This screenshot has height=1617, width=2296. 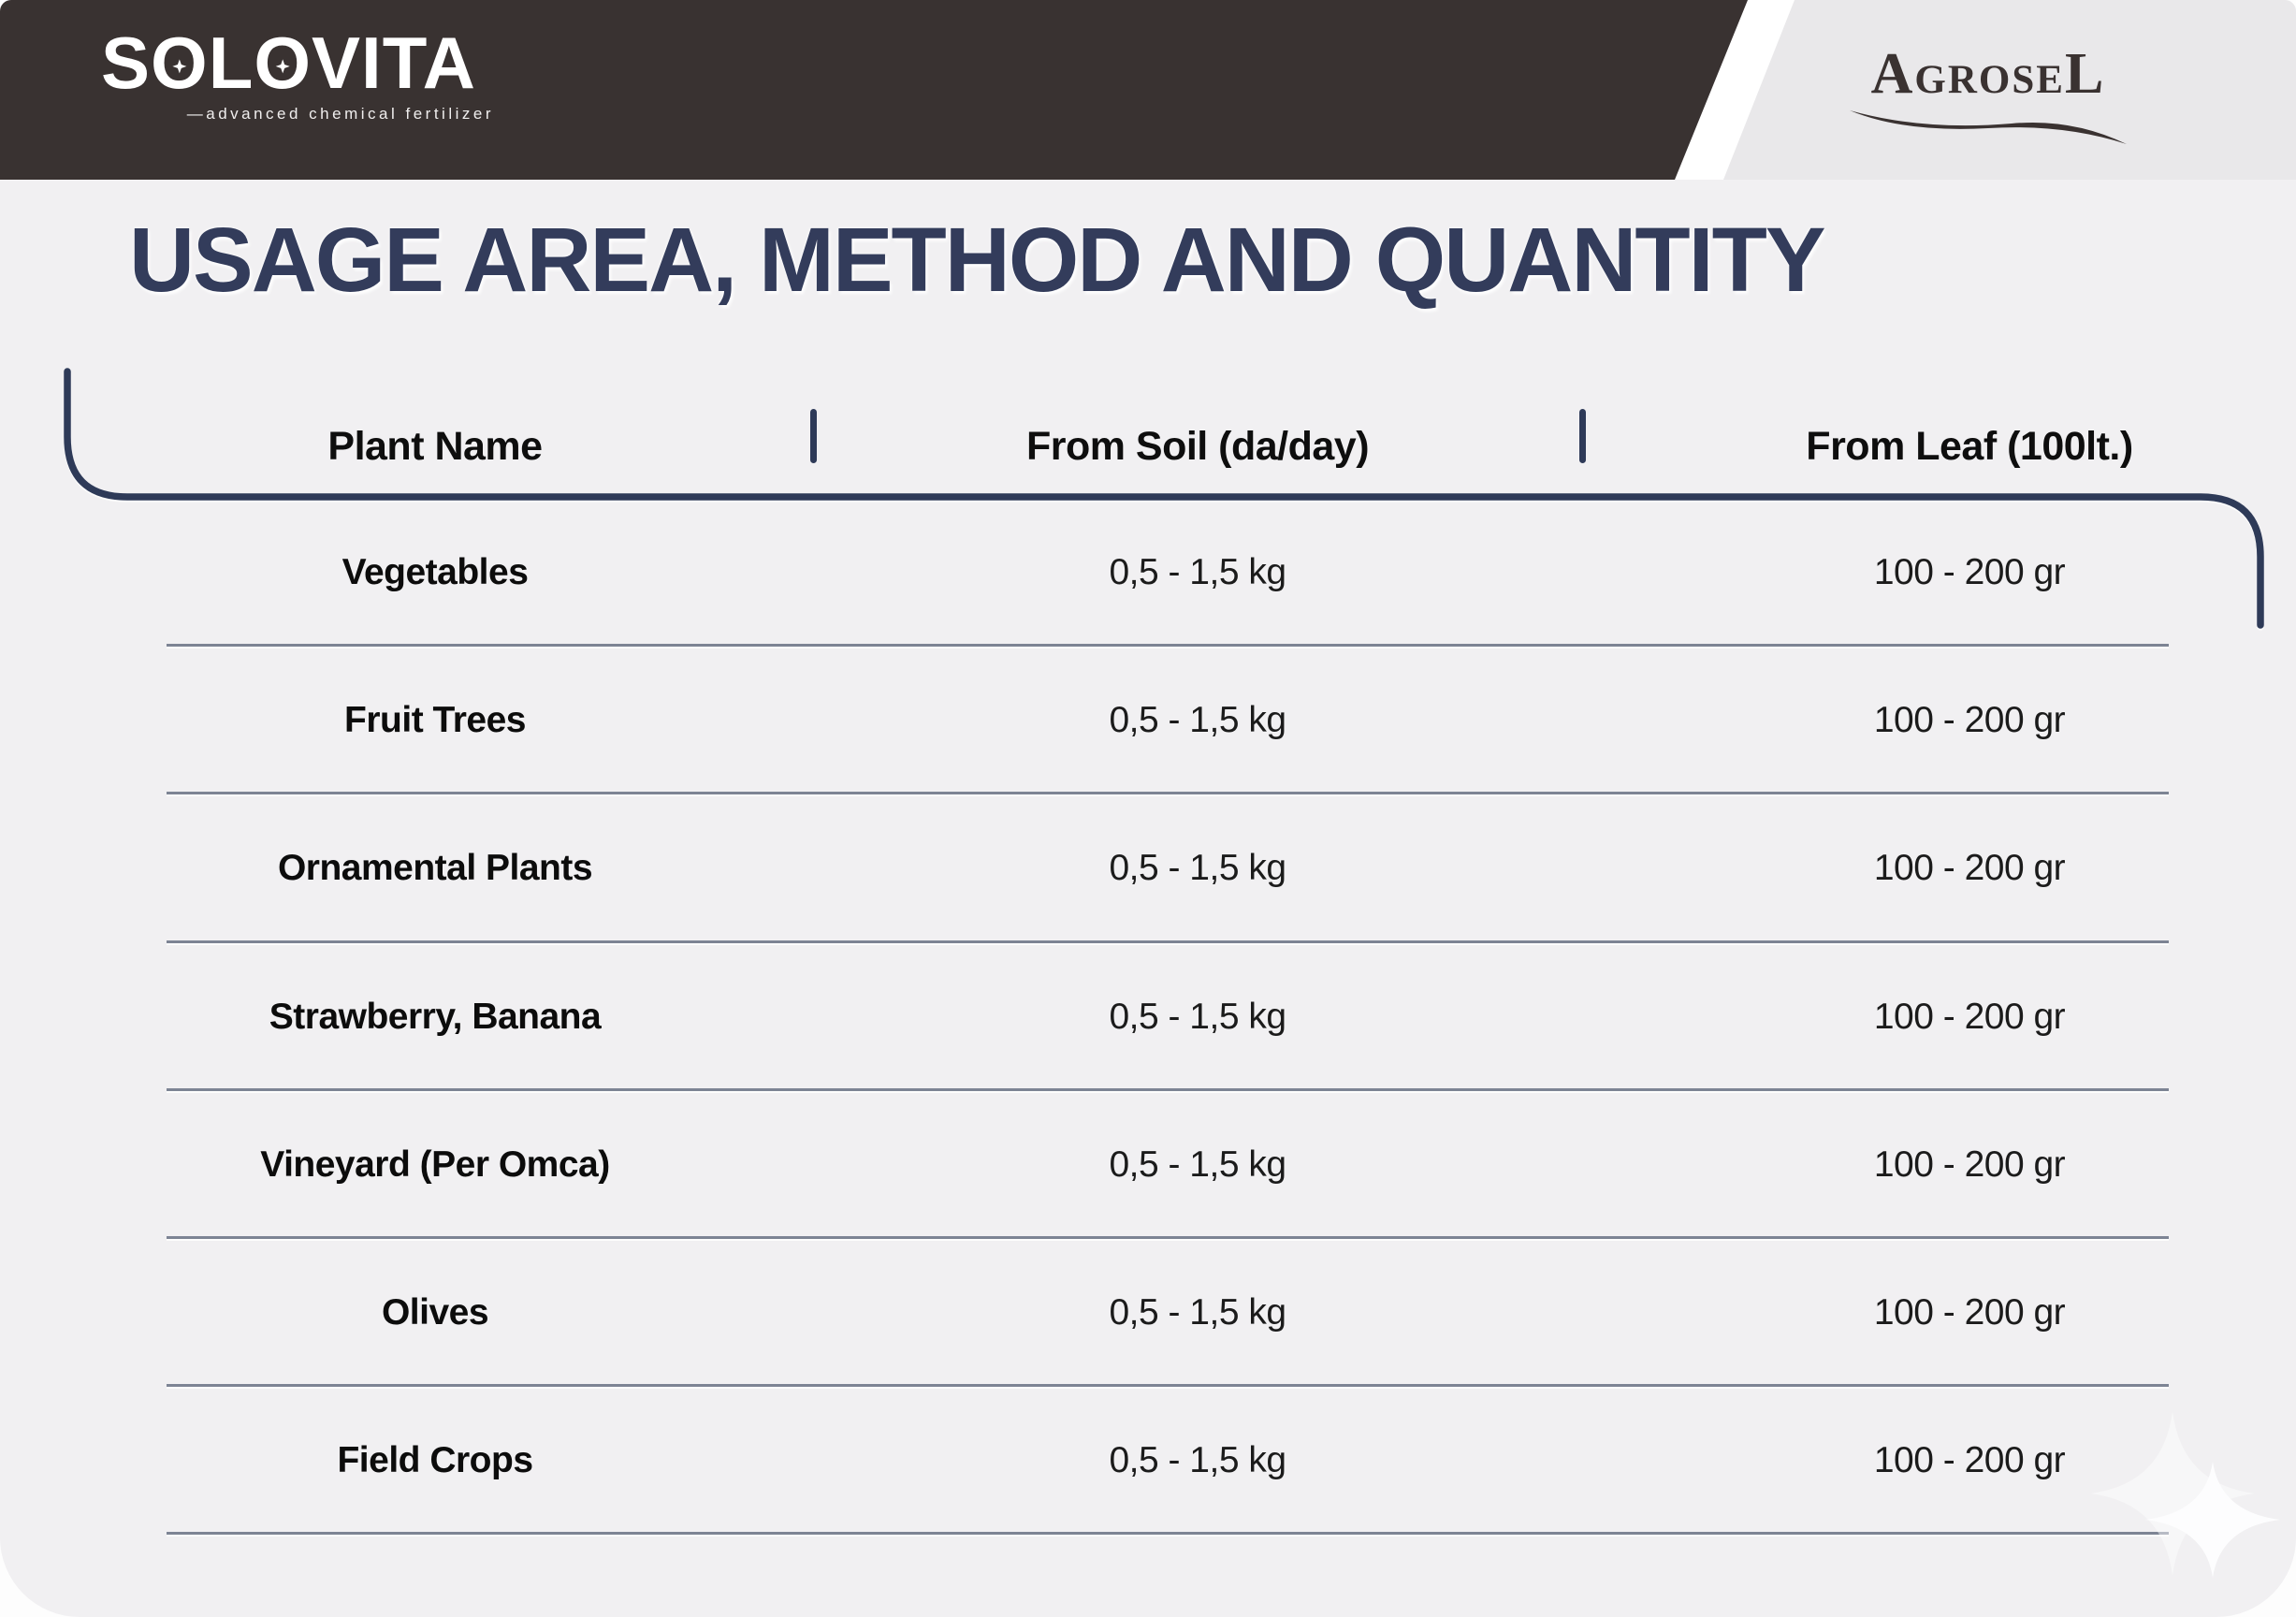 What do you see at coordinates (435, 1460) in the screenshot?
I see `plant-name-cell: Field Crops` at bounding box center [435, 1460].